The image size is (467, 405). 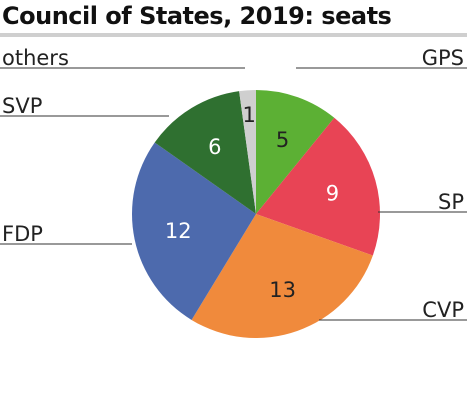 I want to click on category-label-svp: SVP, so click(x=22, y=106).